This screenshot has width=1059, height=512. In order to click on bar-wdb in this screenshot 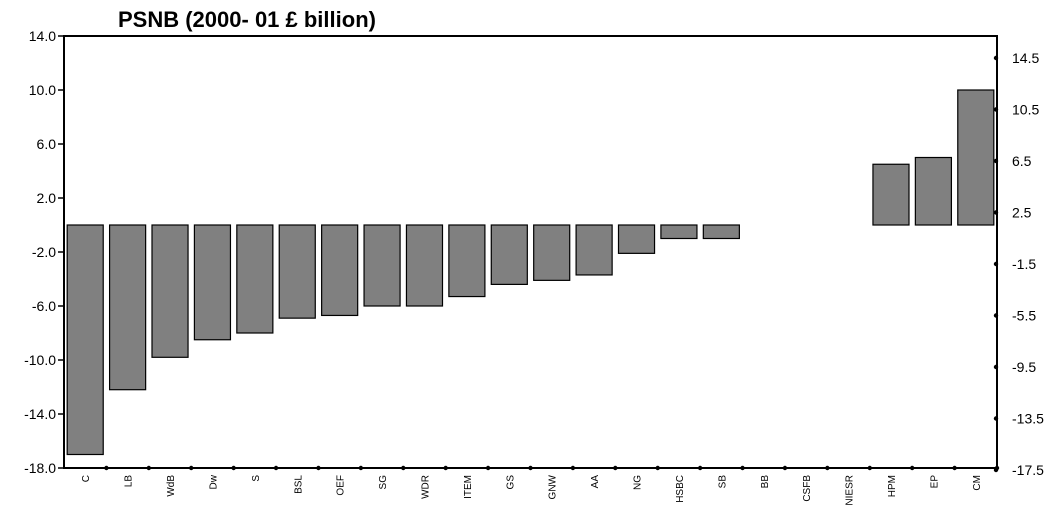, I will do `click(170, 291)`.